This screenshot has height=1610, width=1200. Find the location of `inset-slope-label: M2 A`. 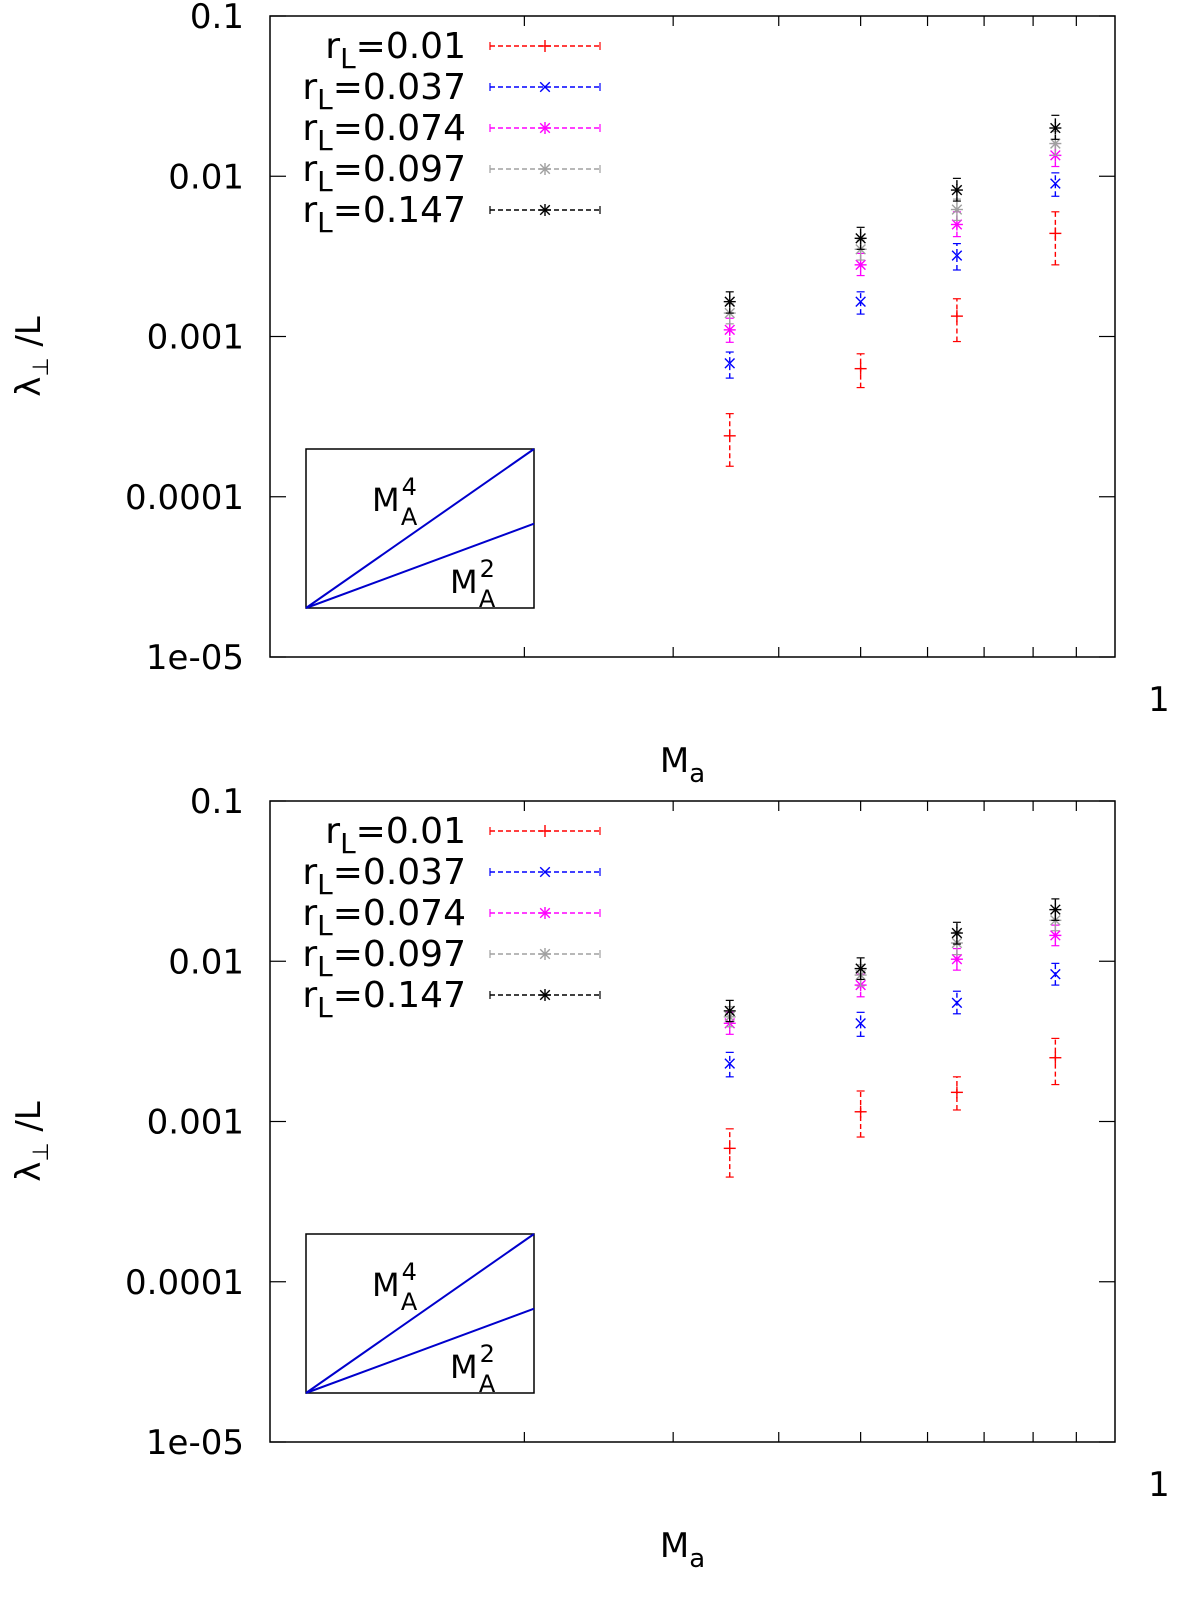

inset-slope-label: M2 A is located at coordinates (473, 584).